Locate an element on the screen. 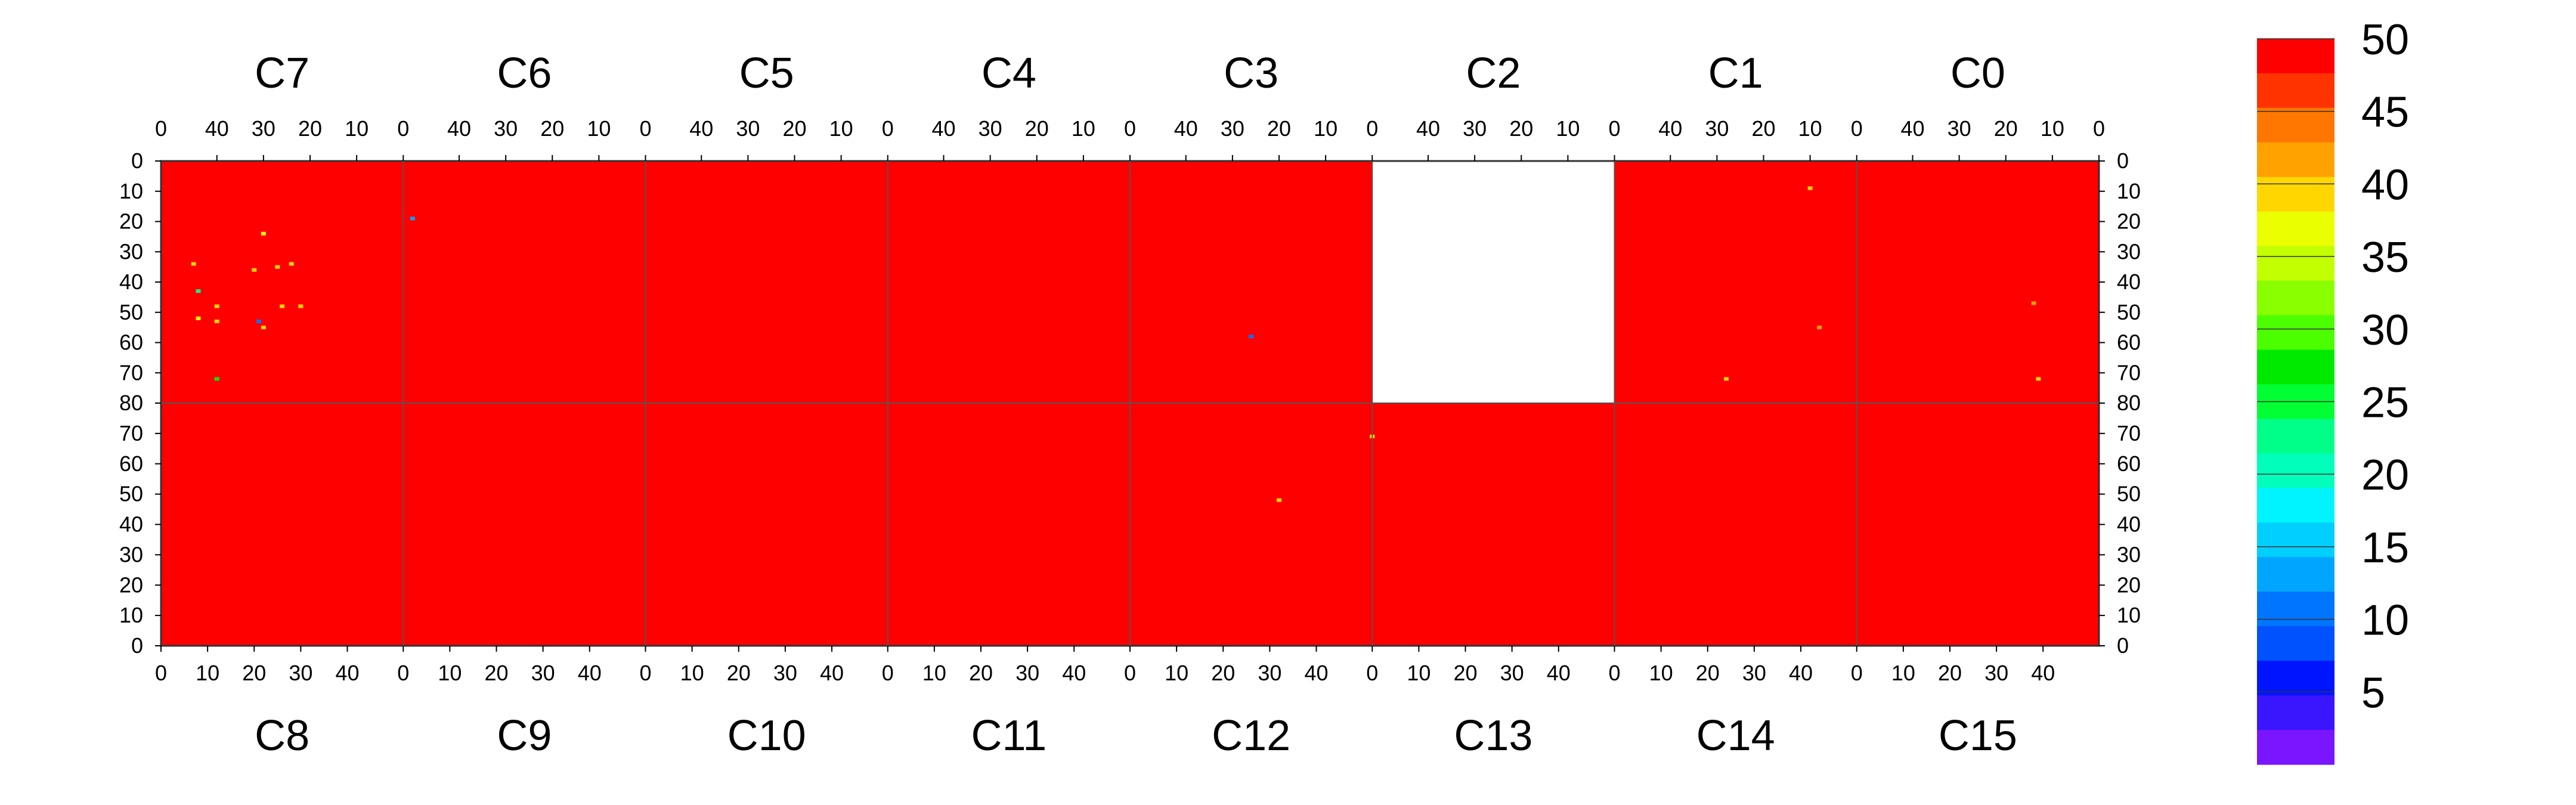  chip-label-c2: C2 is located at coordinates (1494, 73).